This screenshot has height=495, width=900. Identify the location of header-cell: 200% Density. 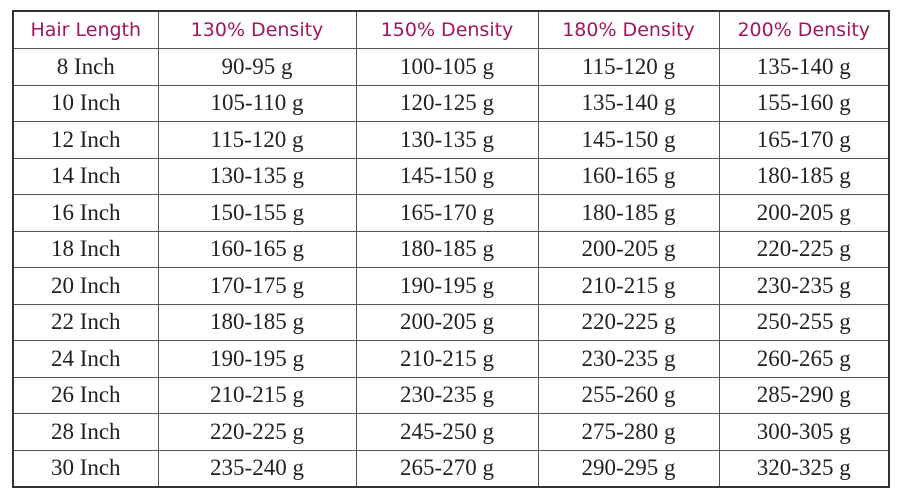
(804, 29).